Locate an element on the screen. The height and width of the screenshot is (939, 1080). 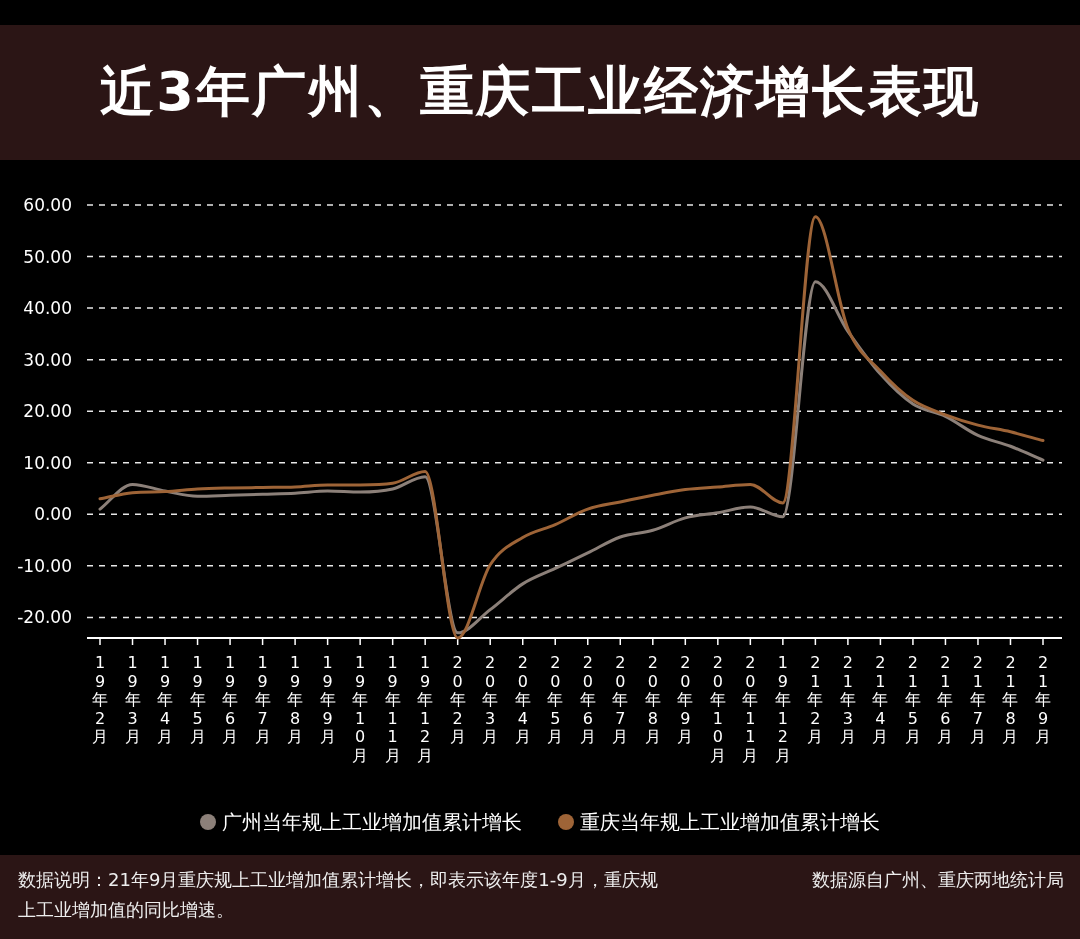
y-tick-label: 30.00 is located at coordinates (47, 359).